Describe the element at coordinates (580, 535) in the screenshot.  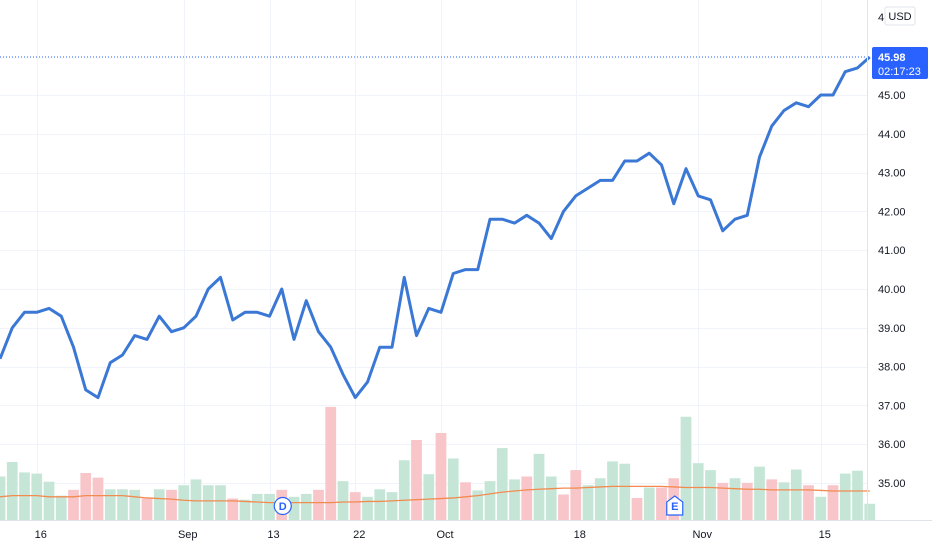
I see `time-tick-label: 18` at that location.